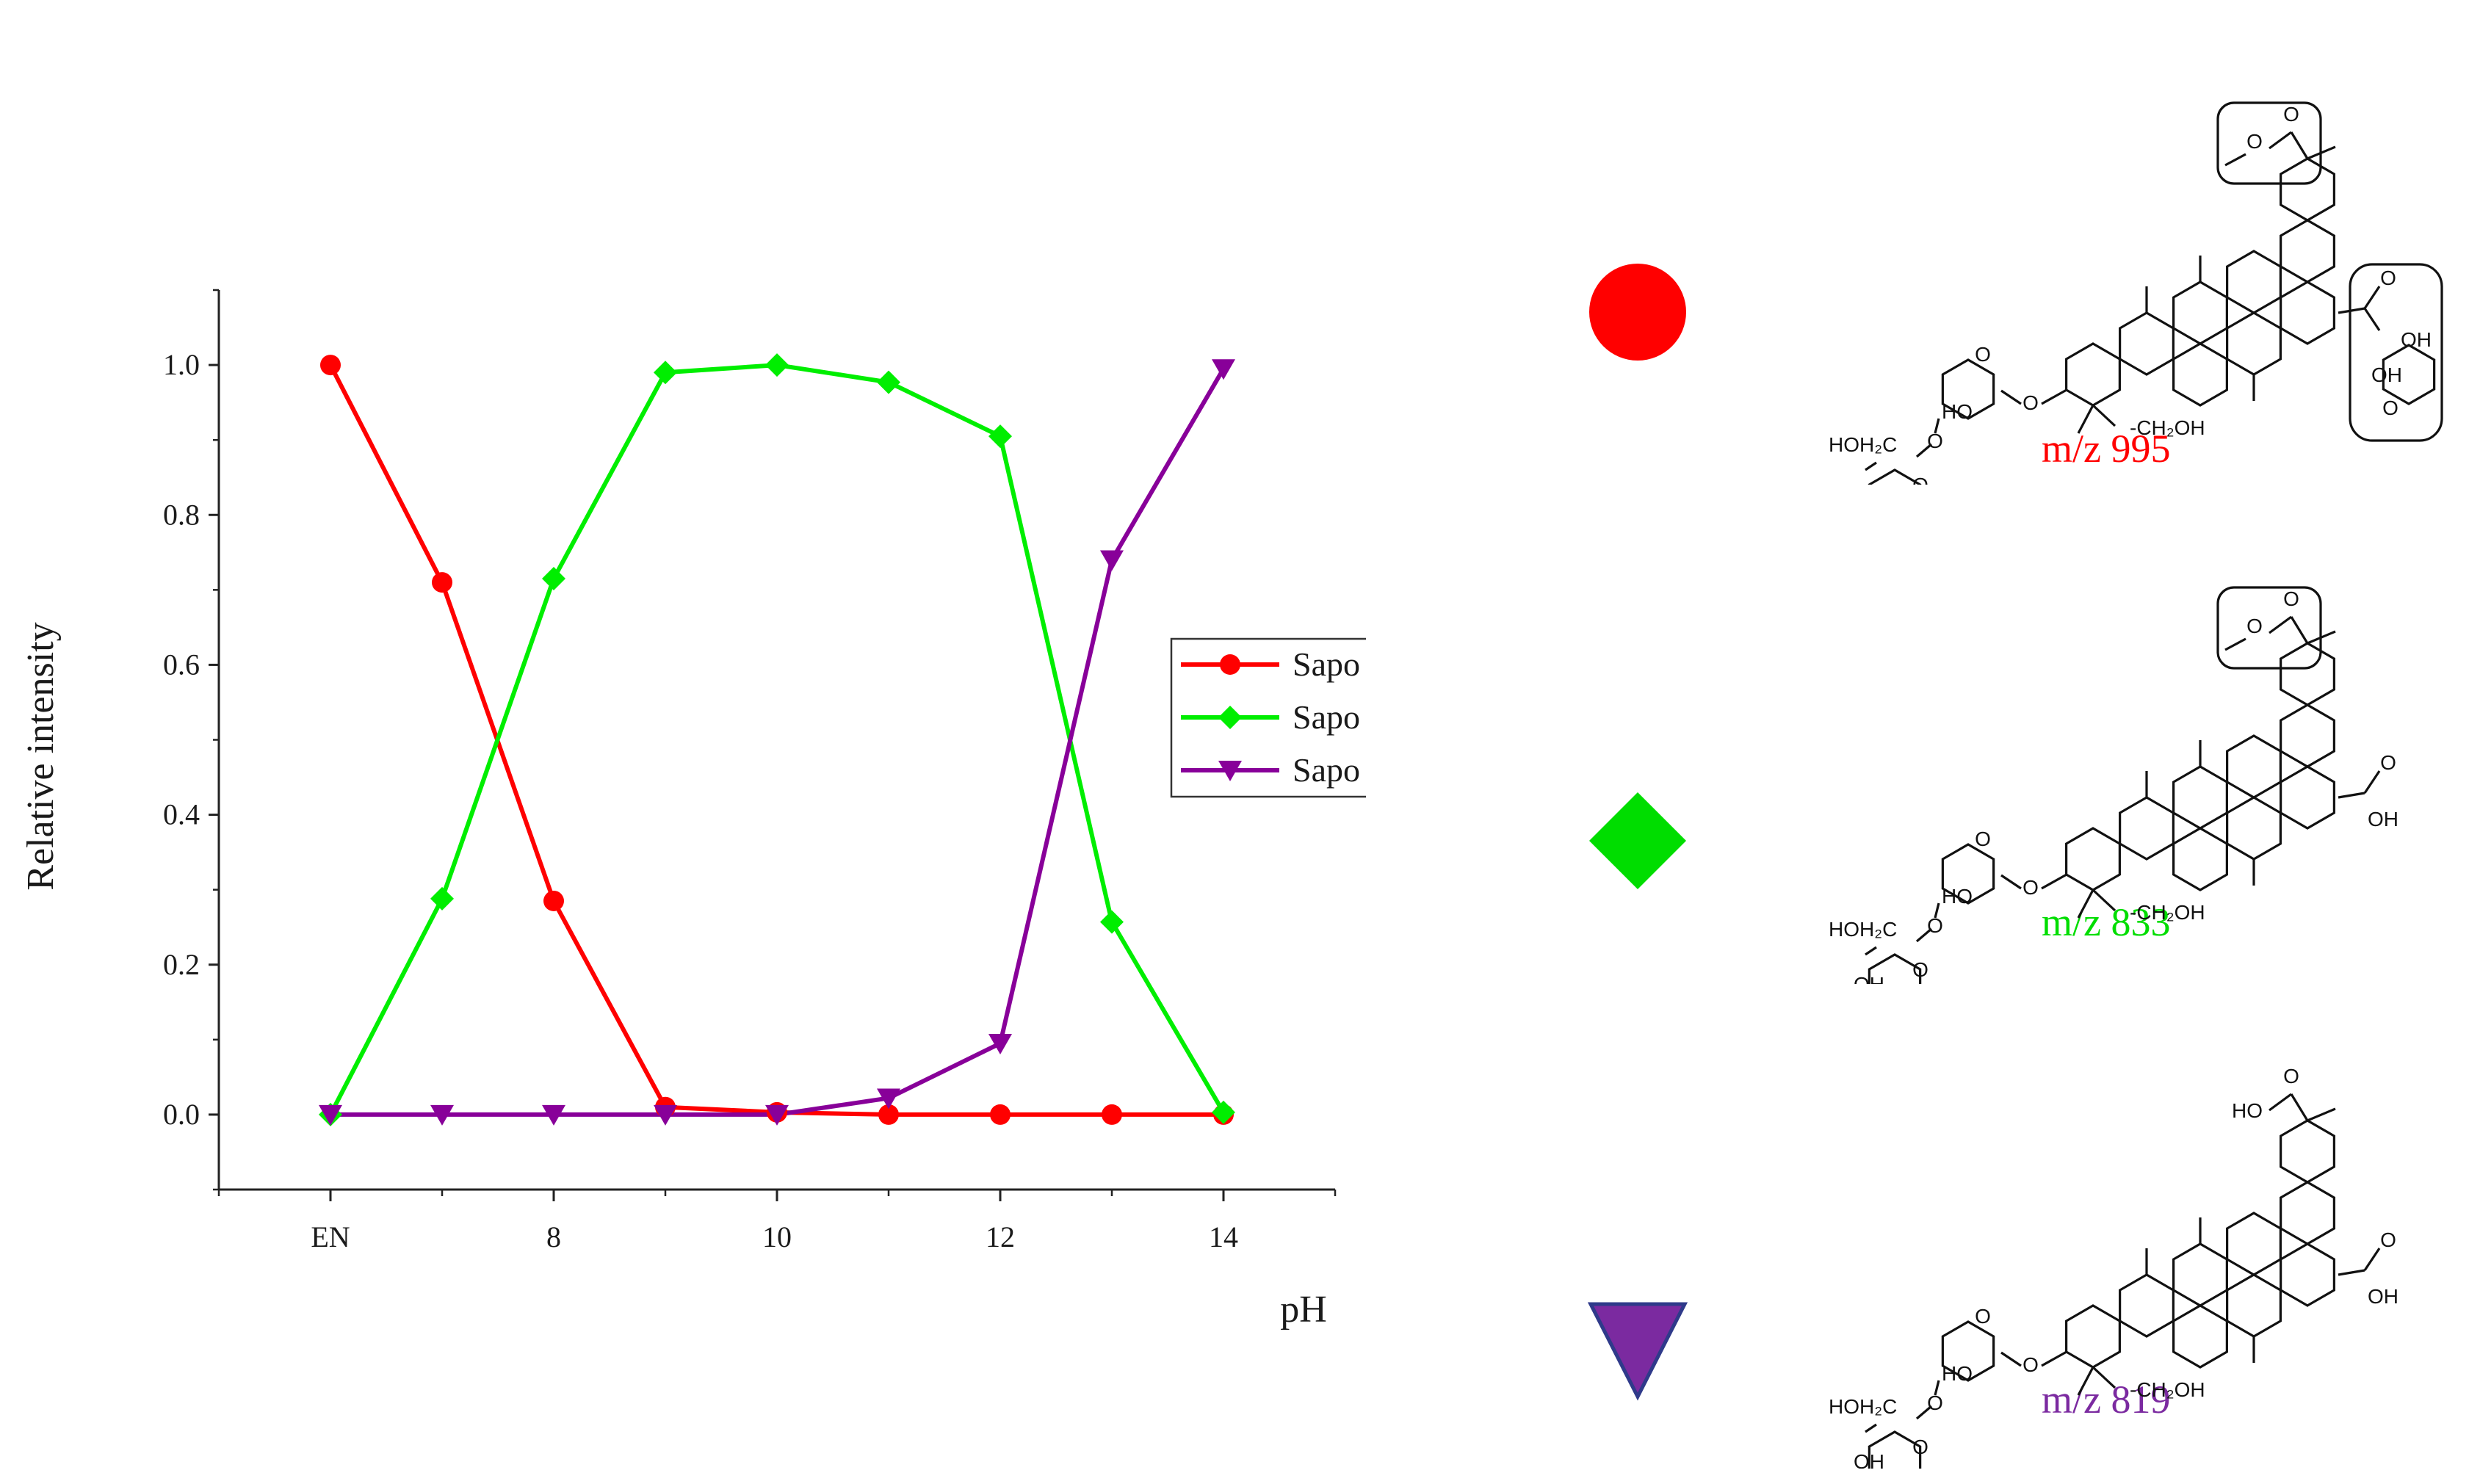  I want to click on compound-3-structure: ‐CH₂OHOOHOOHOH₂COOHOHHOOHOOHOHO, so click(2113, 1267).